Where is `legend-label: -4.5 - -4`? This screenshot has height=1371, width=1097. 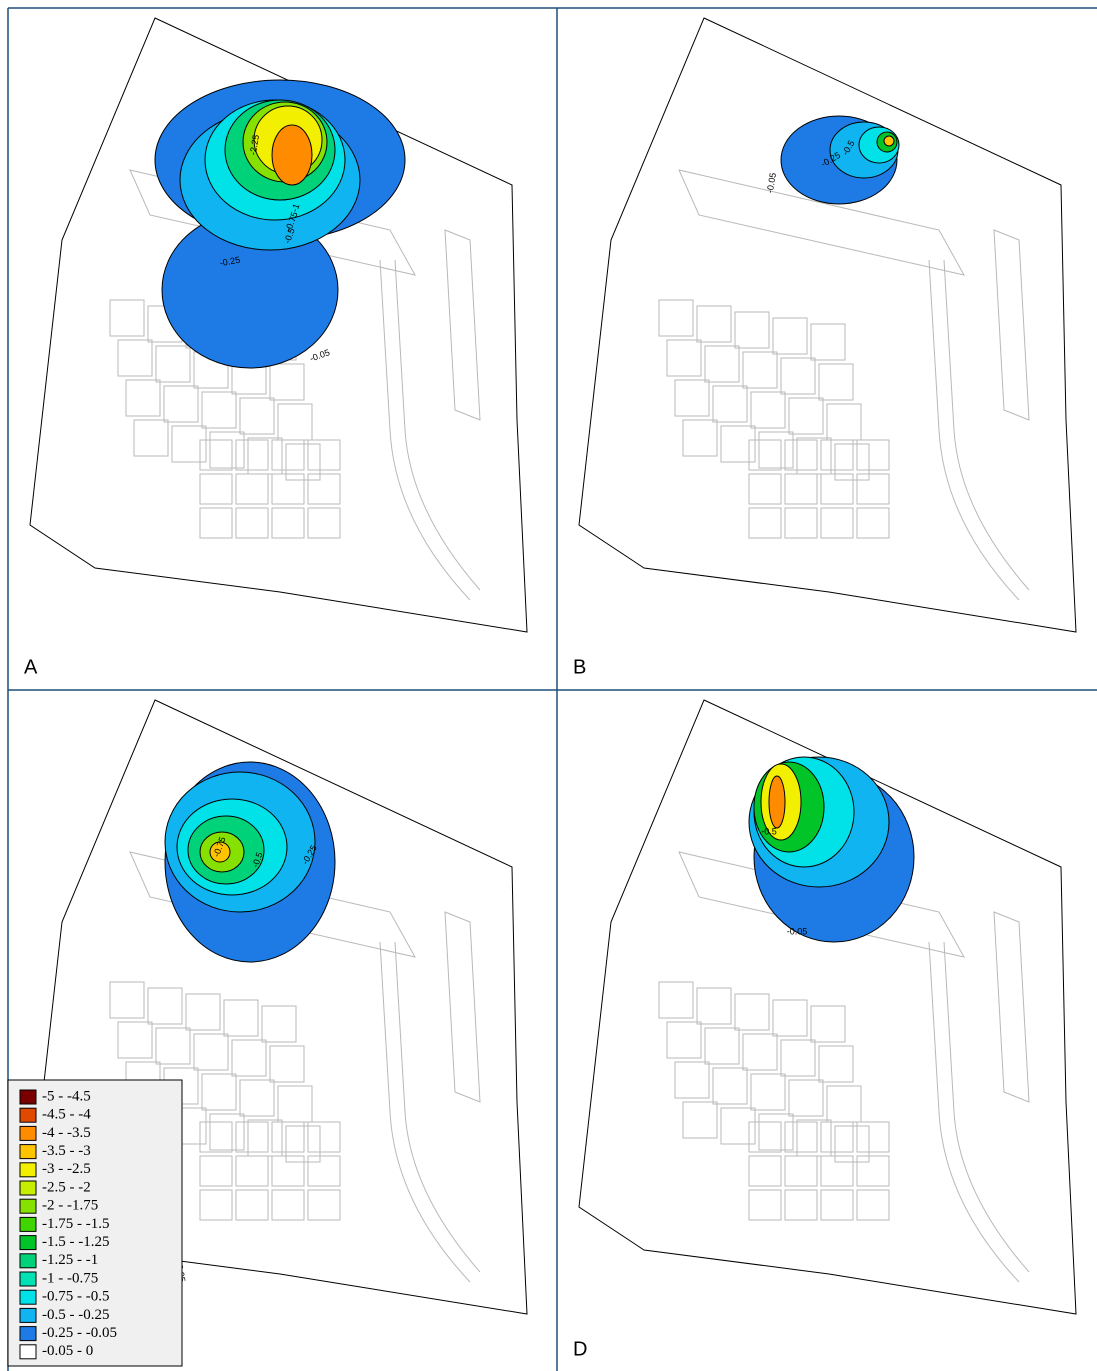
legend-label: -4.5 - -4 is located at coordinates (66, 1115).